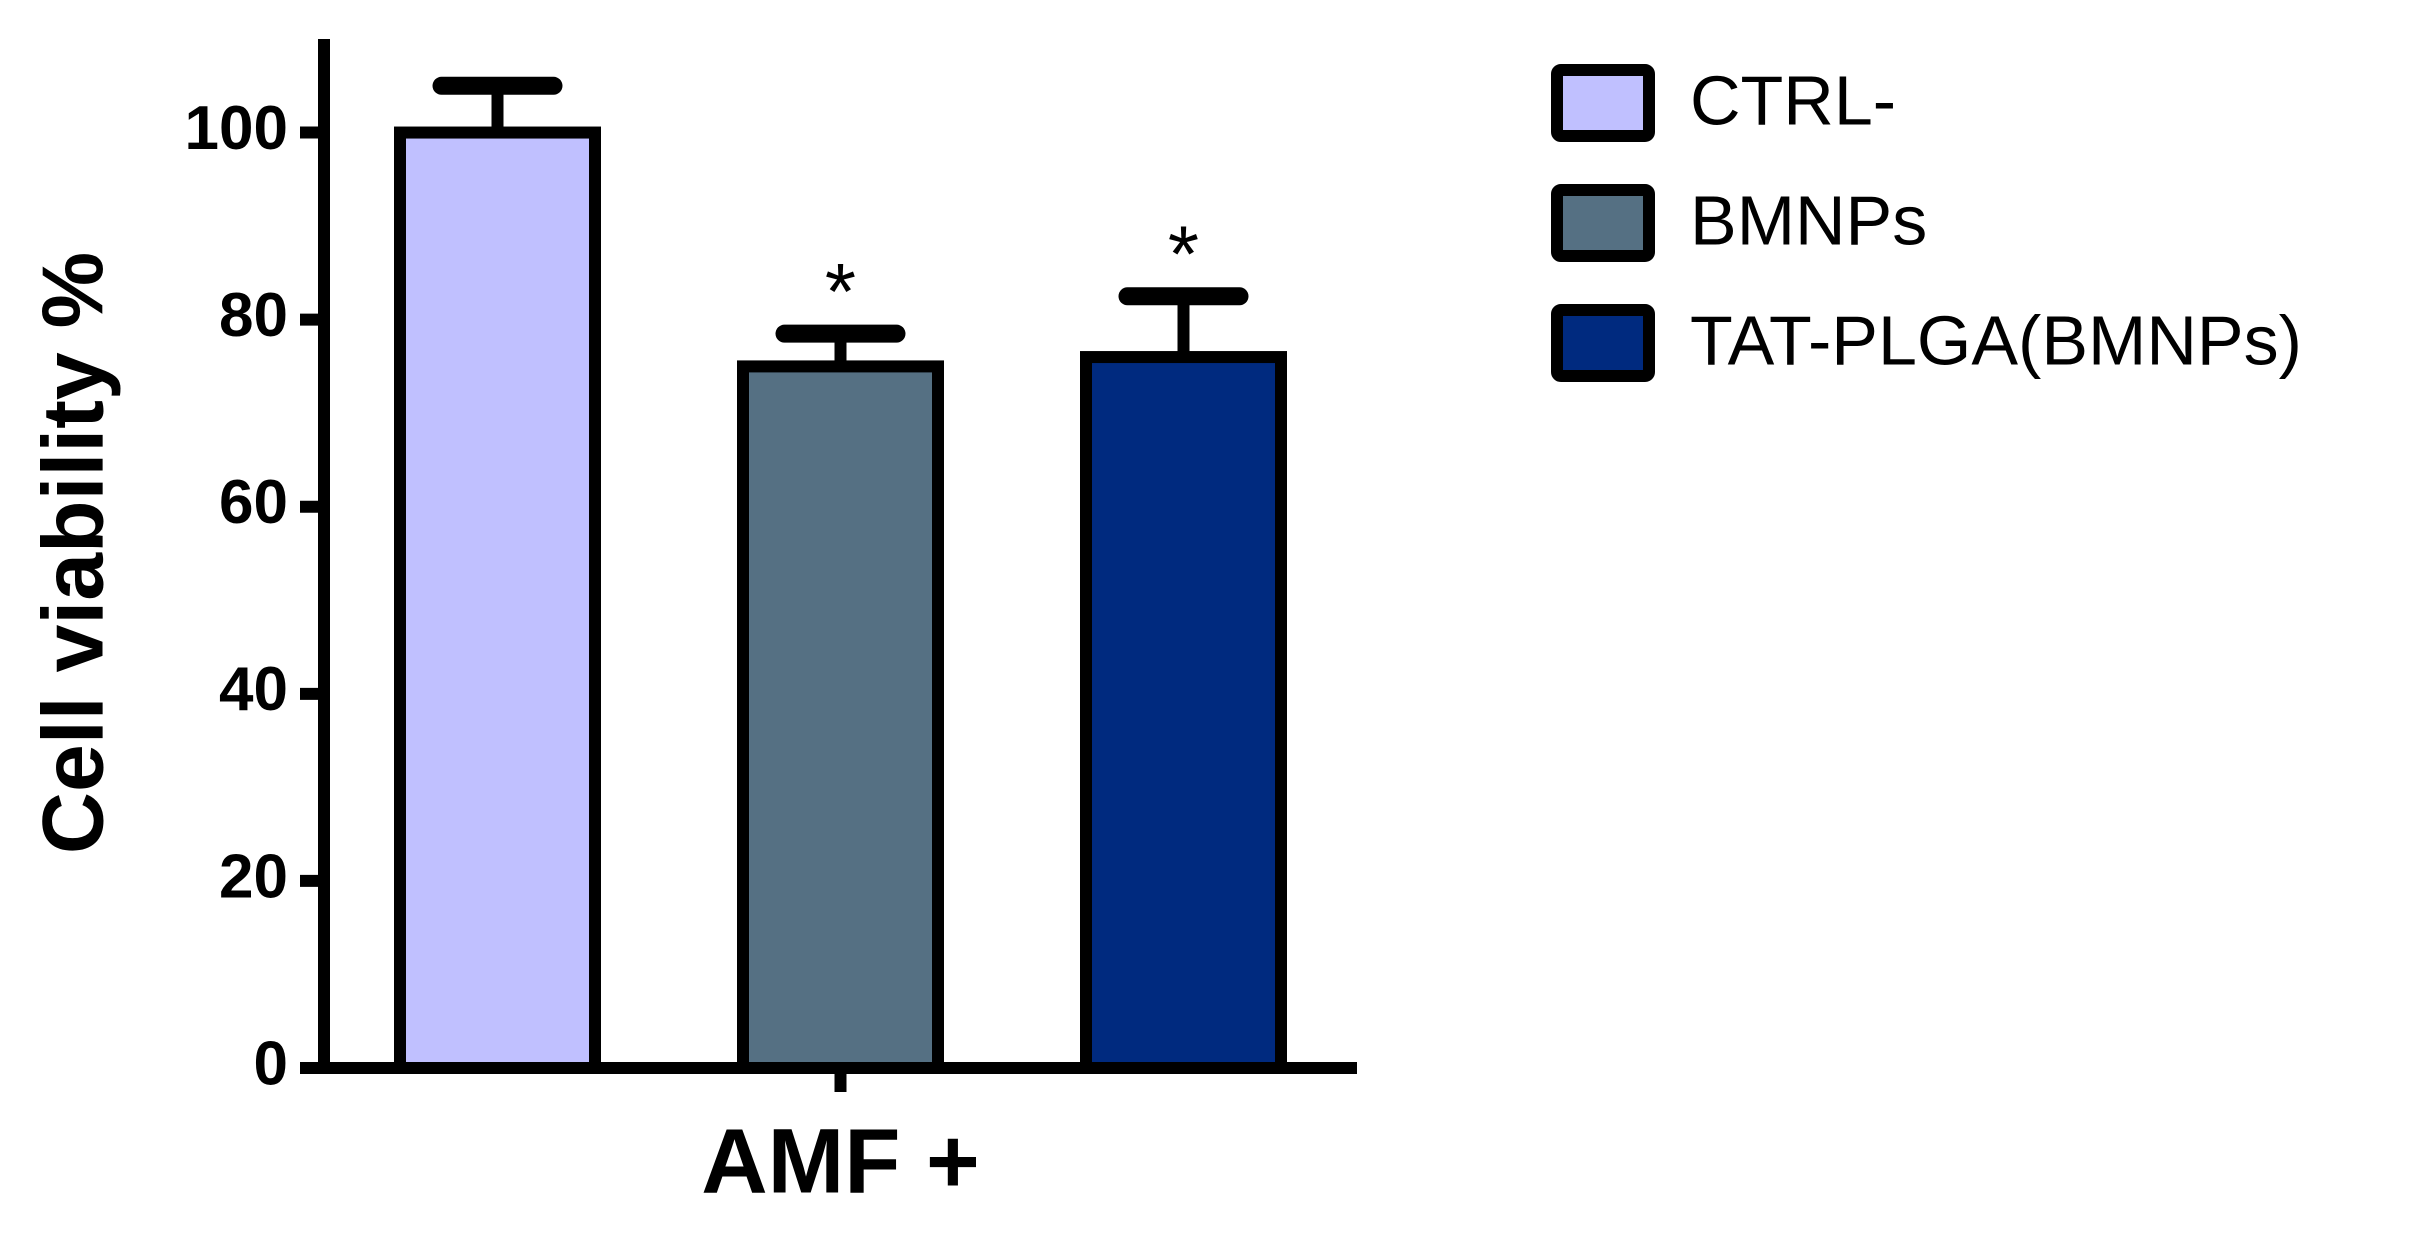 The width and height of the screenshot is (2423, 1233). I want to click on y-tick-label: 20, so click(253, 876).